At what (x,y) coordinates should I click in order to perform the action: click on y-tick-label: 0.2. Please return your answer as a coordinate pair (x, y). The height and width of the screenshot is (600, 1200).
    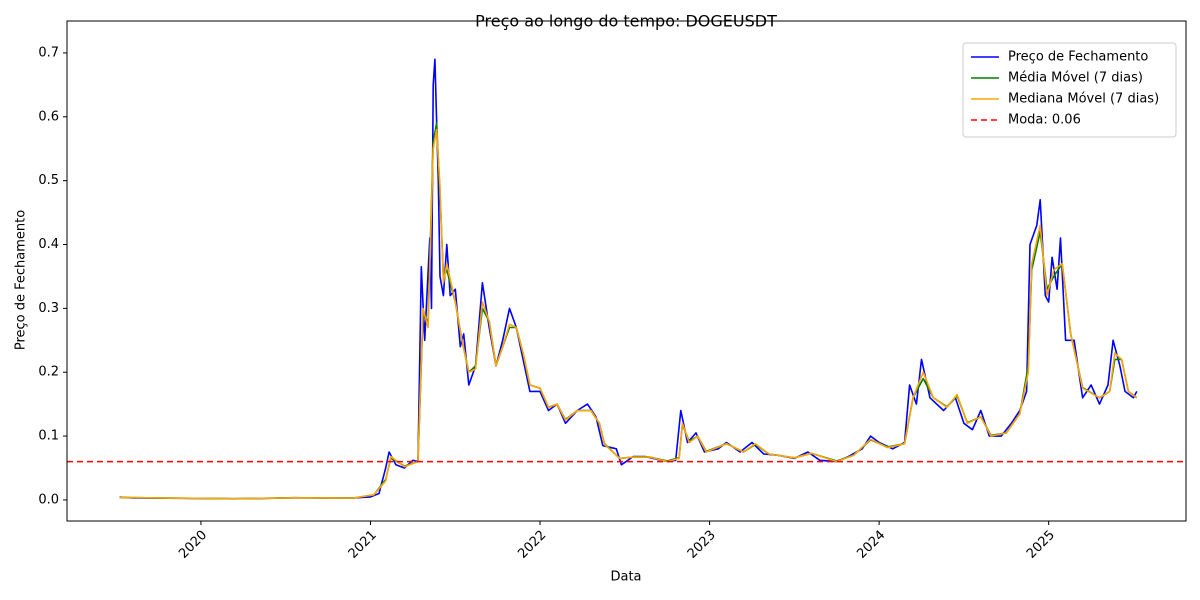
    Looking at the image, I should click on (48, 372).